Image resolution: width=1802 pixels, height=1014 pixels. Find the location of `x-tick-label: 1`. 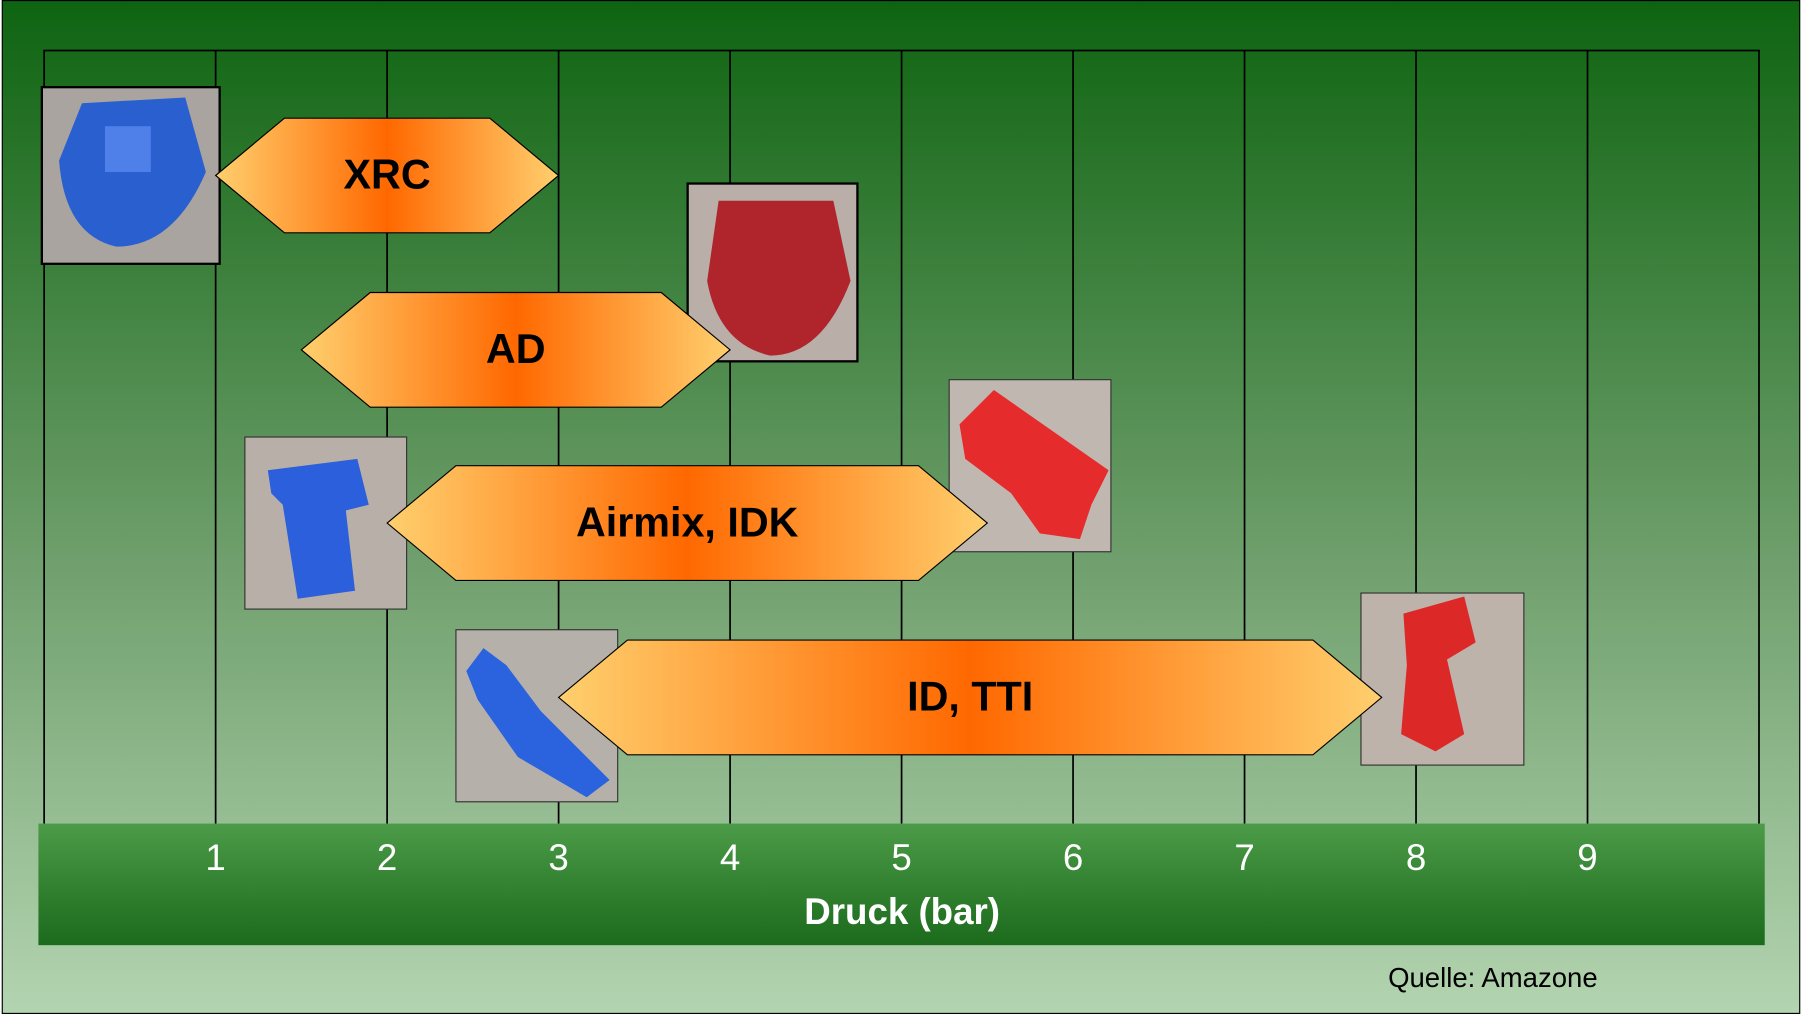

x-tick-label: 1 is located at coordinates (215, 857).